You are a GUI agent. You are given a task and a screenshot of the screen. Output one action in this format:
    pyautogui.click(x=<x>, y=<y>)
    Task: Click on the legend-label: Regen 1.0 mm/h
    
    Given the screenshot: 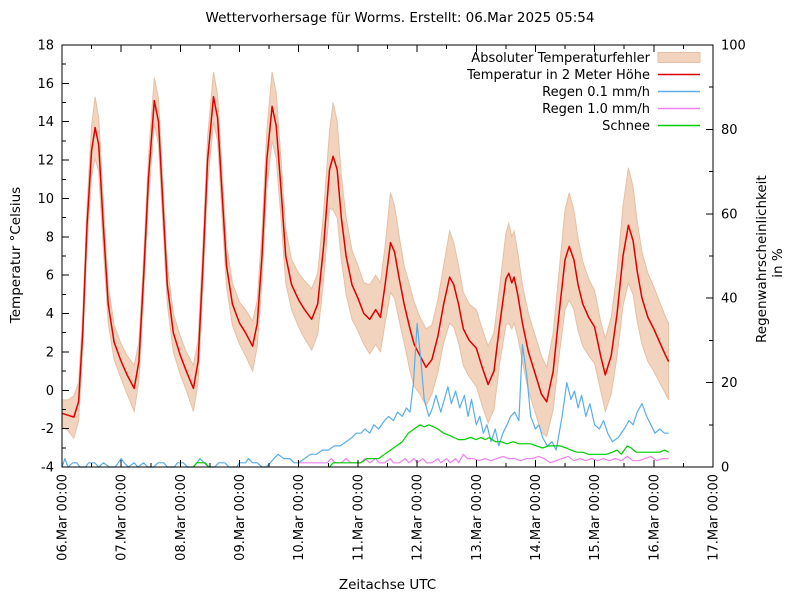 What is the action you would take?
    pyautogui.click(x=596, y=109)
    